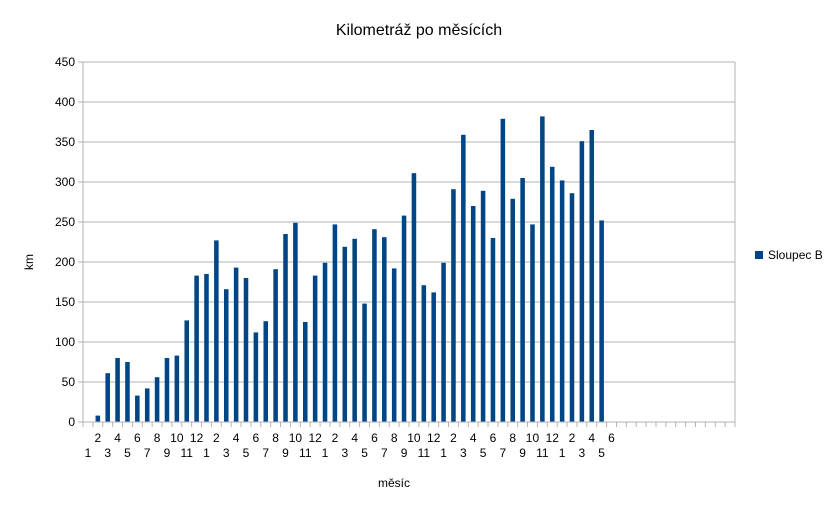 This screenshot has width=840, height=509. Describe the element at coordinates (394, 483) in the screenshot. I see `x-axis-label: měsíc` at that location.